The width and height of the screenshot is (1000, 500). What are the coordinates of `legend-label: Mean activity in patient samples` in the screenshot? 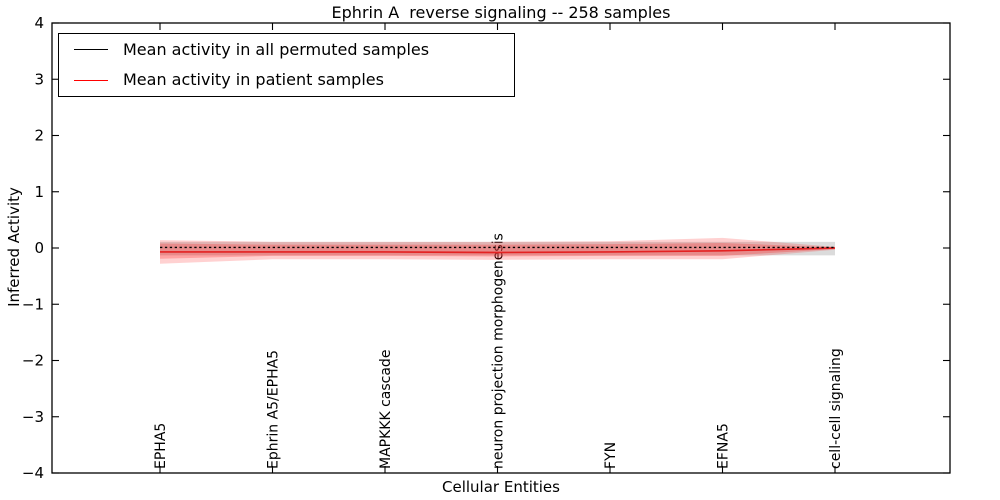 It's located at (253, 80).